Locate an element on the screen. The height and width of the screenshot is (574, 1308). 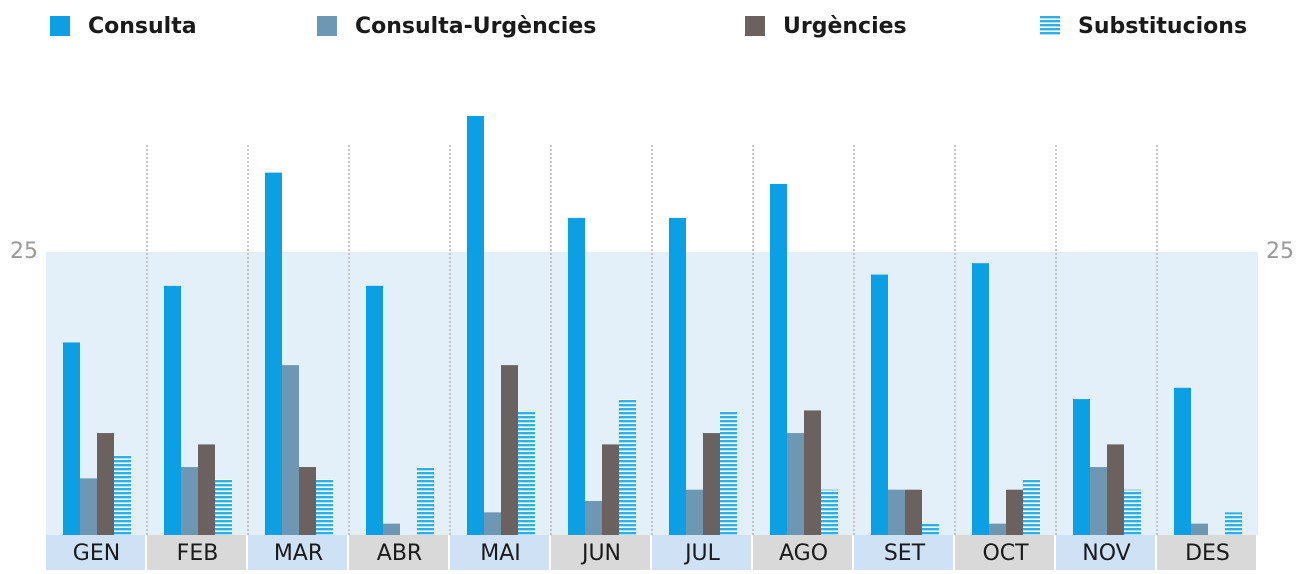
x-tick-label: MAI is located at coordinates (500, 553).